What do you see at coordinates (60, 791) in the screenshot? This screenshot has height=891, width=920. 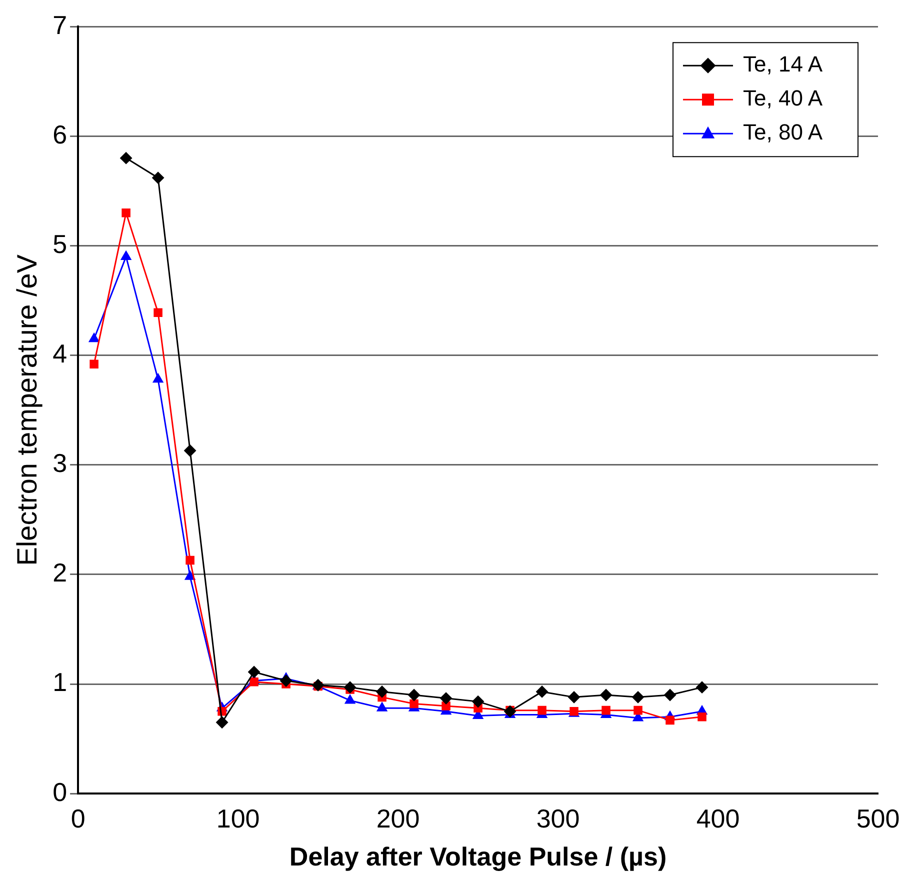 I see `y-tick-label: 0` at bounding box center [60, 791].